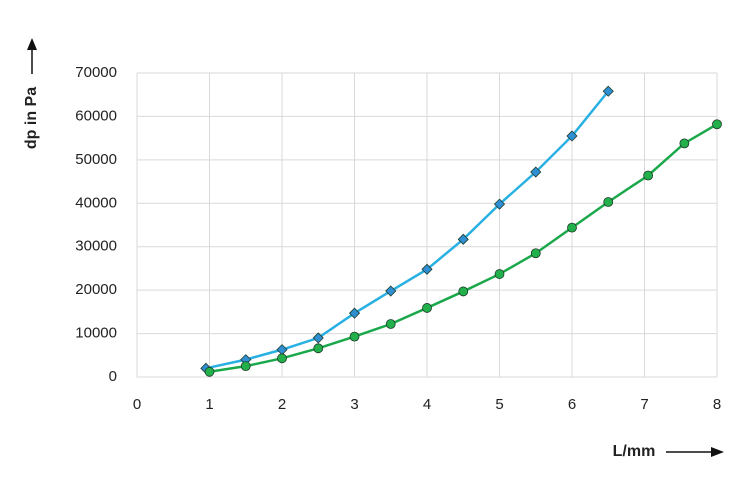 This screenshot has height=488, width=755. What do you see at coordinates (717, 404) in the screenshot?
I see `x-tick-label: 8` at bounding box center [717, 404].